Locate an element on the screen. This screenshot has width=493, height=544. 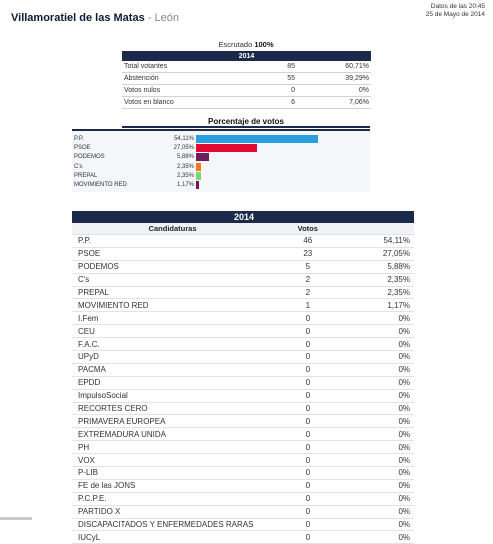
summary-row: Total votantes 85 60,71% is located at coordinates (246, 67).